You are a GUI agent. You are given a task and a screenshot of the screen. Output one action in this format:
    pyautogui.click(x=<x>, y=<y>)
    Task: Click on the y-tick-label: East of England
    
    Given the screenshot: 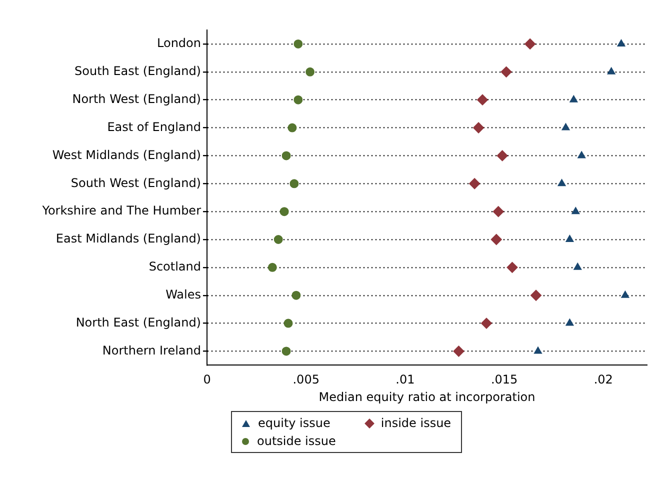 What is the action you would take?
    pyautogui.click(x=154, y=127)
    